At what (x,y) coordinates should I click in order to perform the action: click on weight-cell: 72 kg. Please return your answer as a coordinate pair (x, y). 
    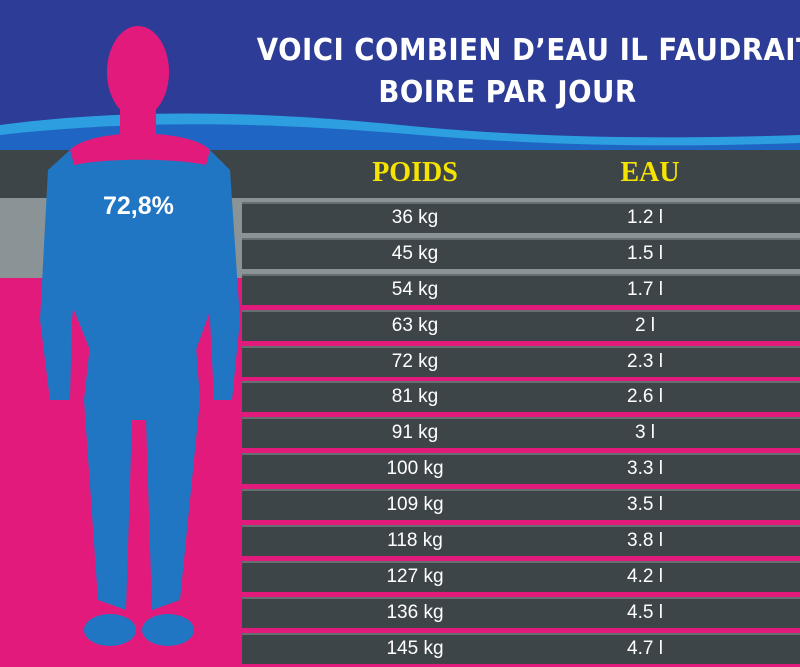
    Looking at the image, I should click on (415, 361).